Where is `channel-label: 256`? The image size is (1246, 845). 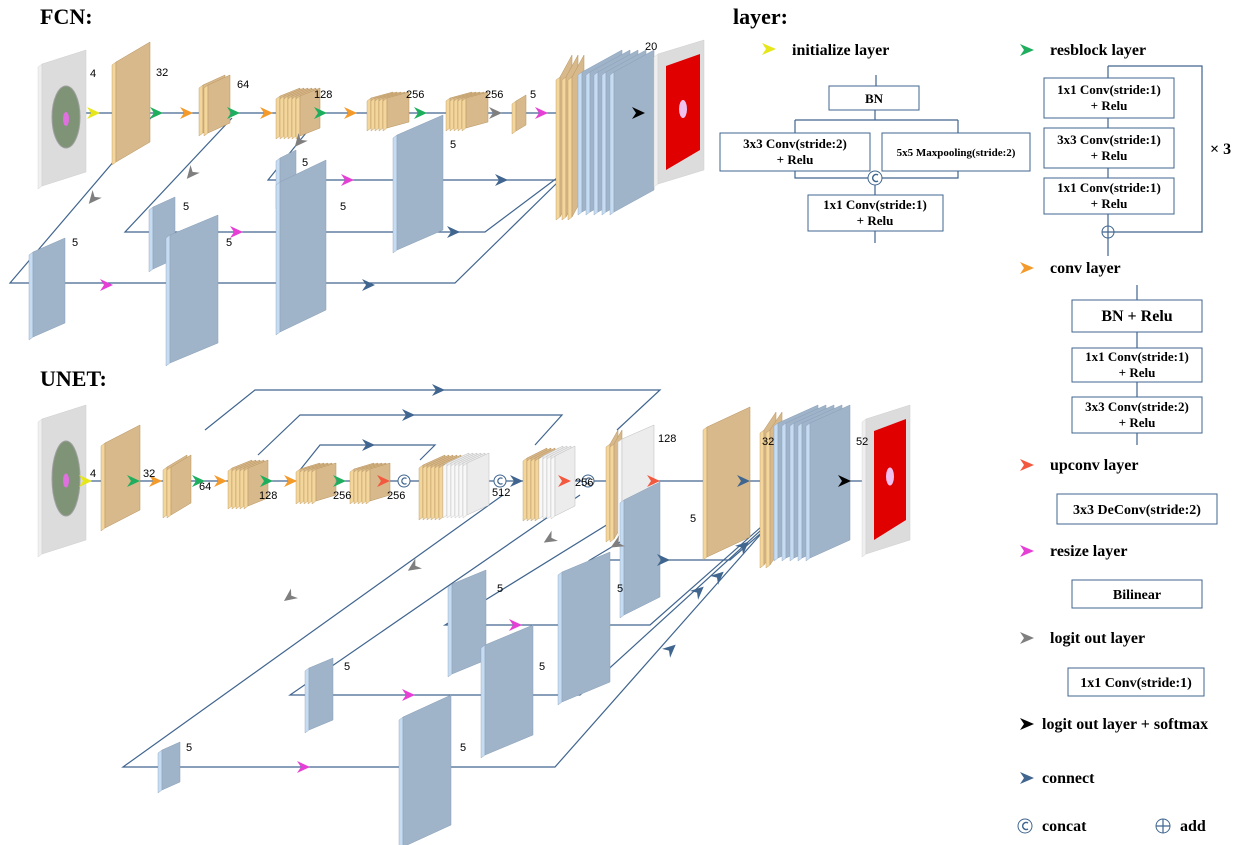 channel-label: 256 is located at coordinates (415, 95).